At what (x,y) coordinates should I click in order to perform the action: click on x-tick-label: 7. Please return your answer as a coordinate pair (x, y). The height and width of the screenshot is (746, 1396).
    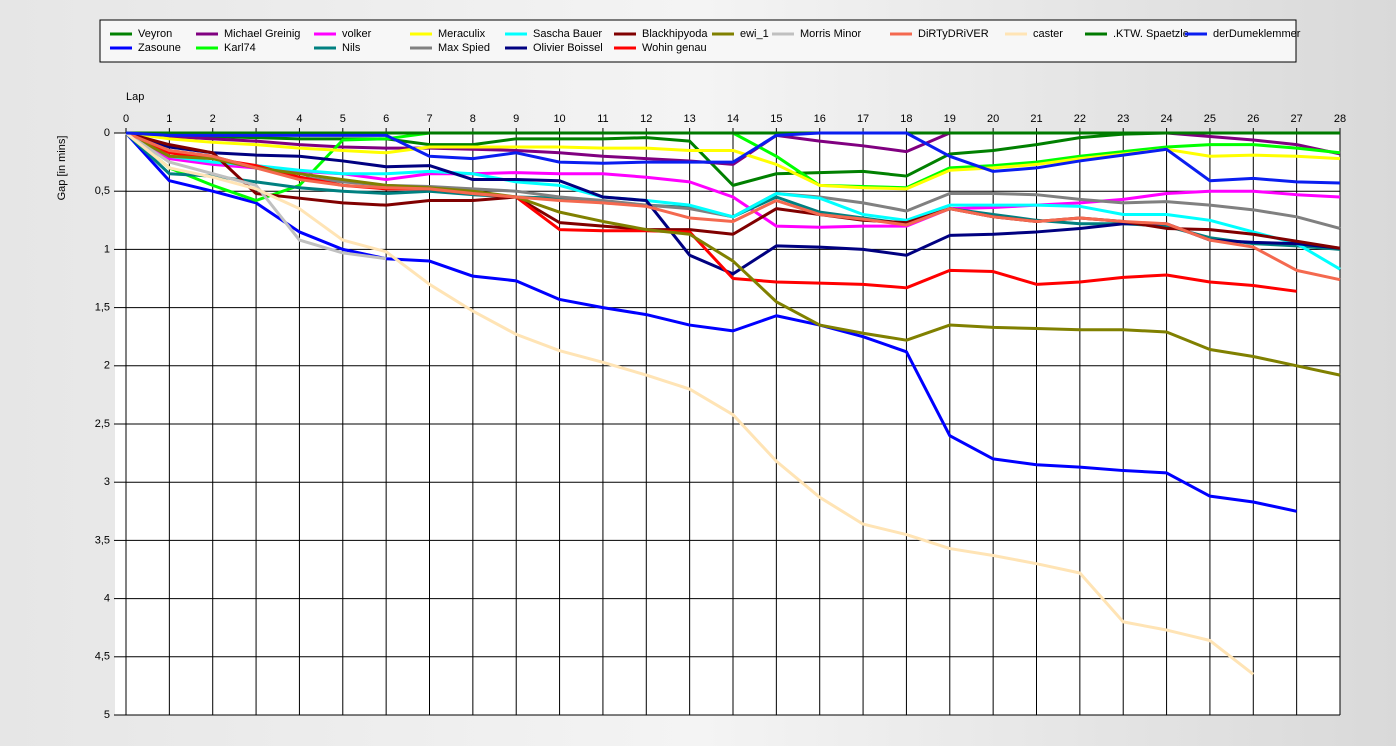
    Looking at the image, I should click on (429, 119).